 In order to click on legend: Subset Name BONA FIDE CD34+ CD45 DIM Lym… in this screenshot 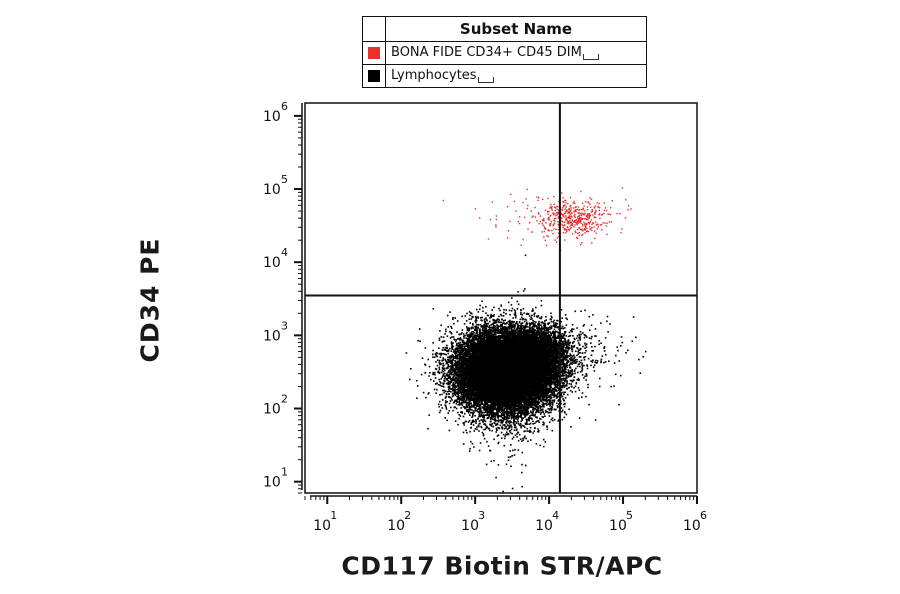, I will do `click(504, 52)`.